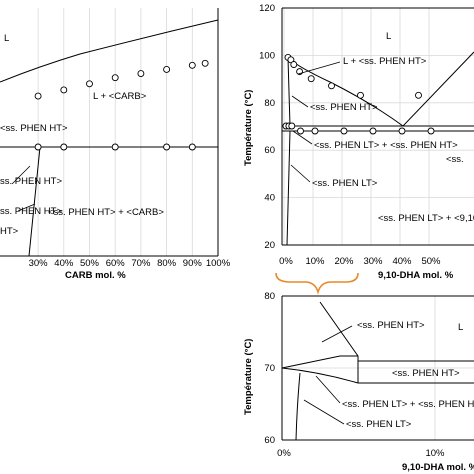  I want to click on left-region-phen-ht-cut-2: ss. PHEN HT>, so click(31, 211).